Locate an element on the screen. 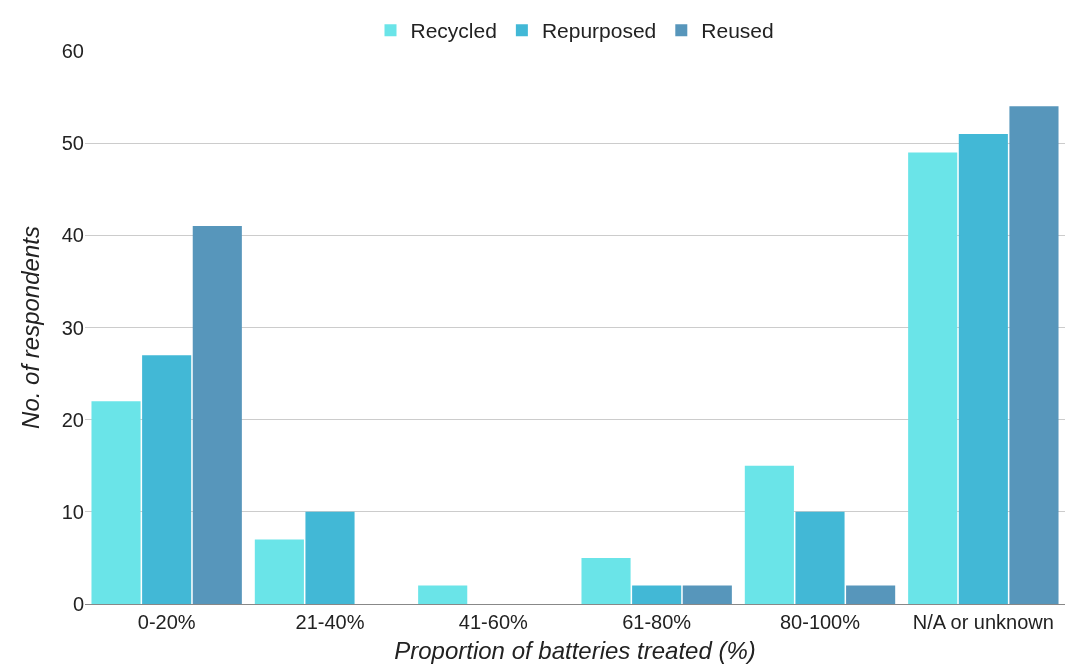 The image size is (1075, 670). x-tick-label: 80-100% is located at coordinates (820, 622).